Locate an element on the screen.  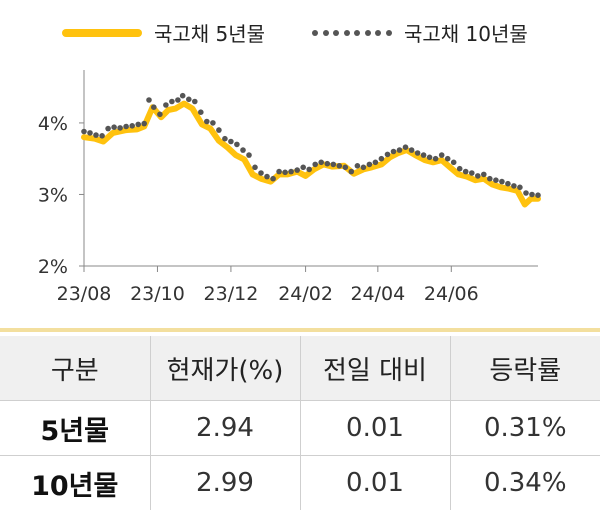
row-label-5y: 5년물 is located at coordinates (75, 428).